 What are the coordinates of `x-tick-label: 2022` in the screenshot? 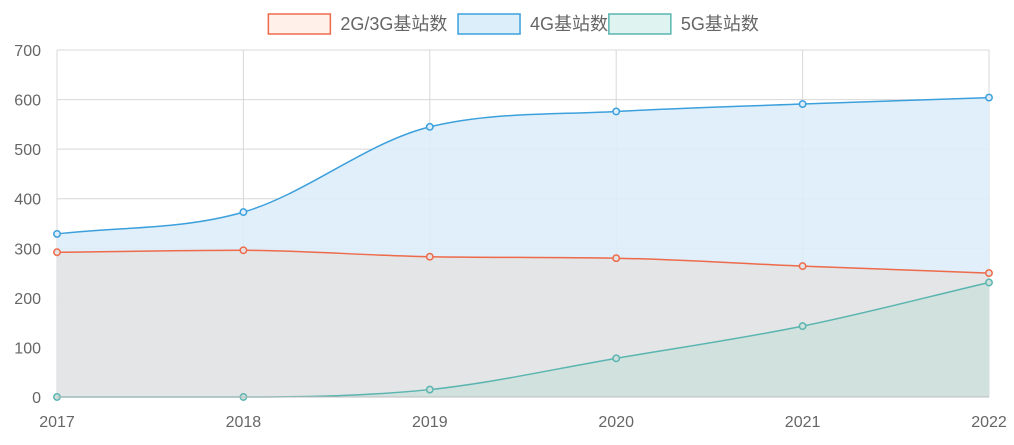 It's located at (989, 422).